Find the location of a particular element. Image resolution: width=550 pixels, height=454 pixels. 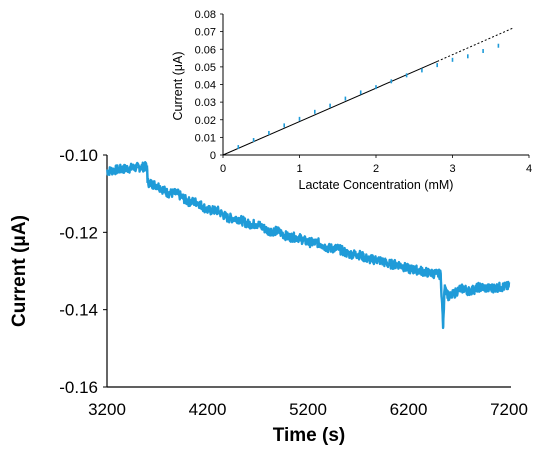

main-y-axis-label: Current (μA) is located at coordinates (19, 271).